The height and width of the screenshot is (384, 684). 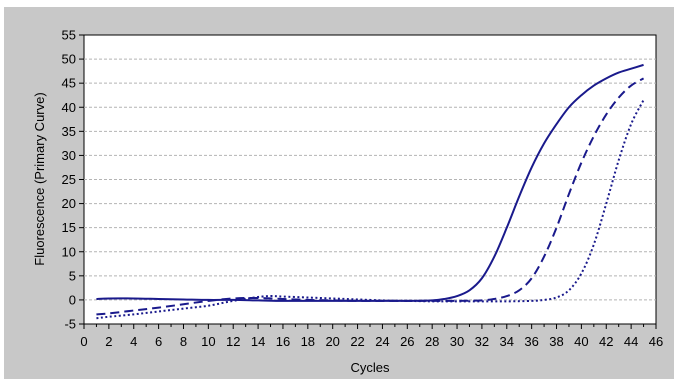 What do you see at coordinates (507, 341) in the screenshot?
I see `x-tick-label: 34` at bounding box center [507, 341].